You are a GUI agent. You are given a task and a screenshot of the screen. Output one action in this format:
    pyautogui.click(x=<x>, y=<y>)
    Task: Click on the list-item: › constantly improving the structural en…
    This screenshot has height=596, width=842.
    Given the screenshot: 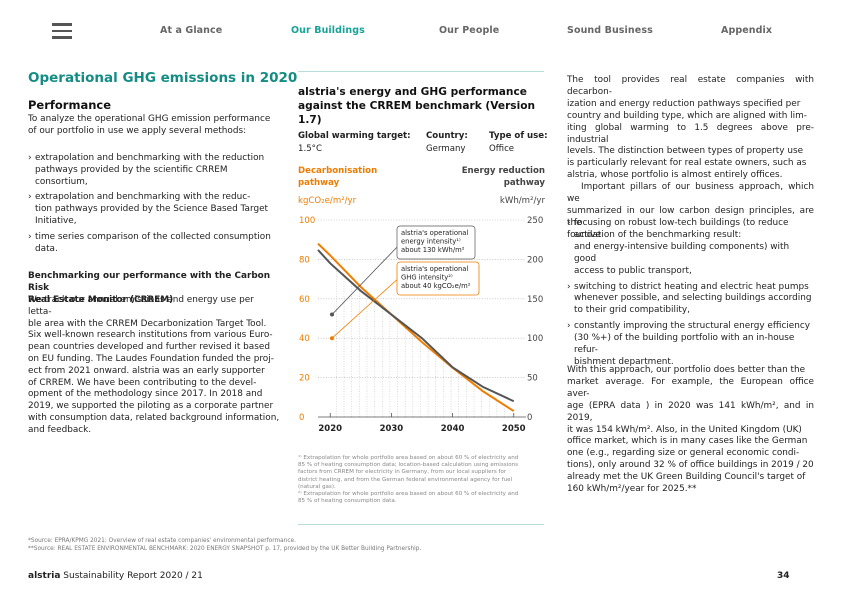 What is the action you would take?
    pyautogui.click(x=689, y=344)
    